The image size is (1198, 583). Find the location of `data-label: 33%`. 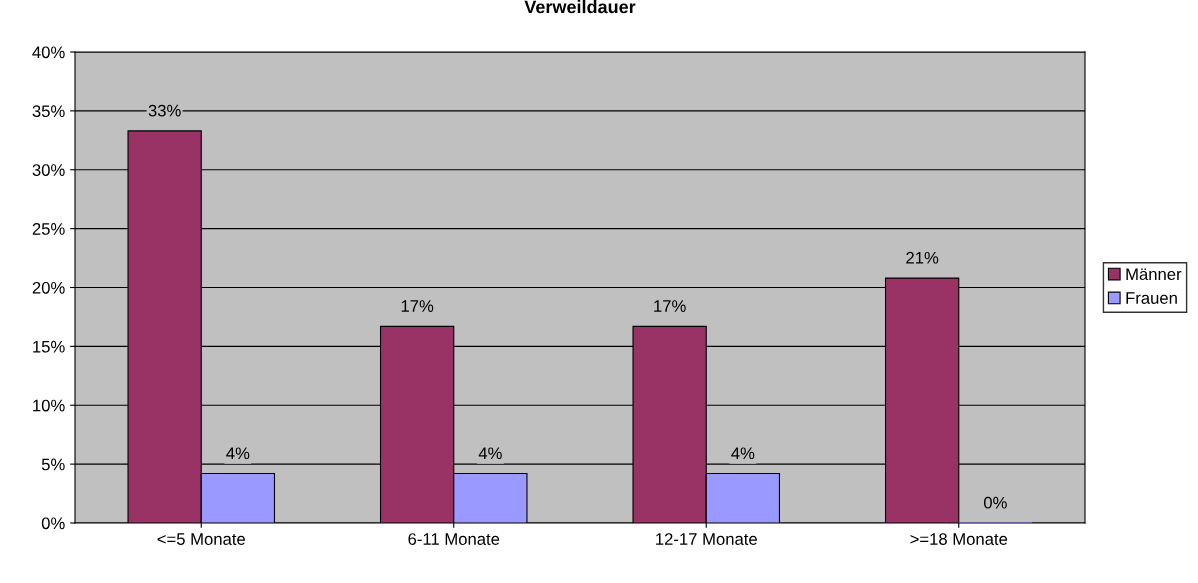

data-label: 33% is located at coordinates (164, 110).